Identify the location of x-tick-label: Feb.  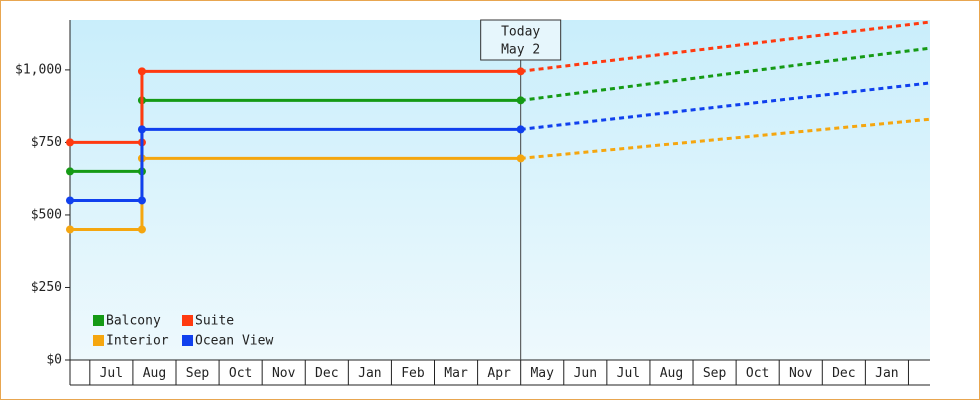
(413, 373).